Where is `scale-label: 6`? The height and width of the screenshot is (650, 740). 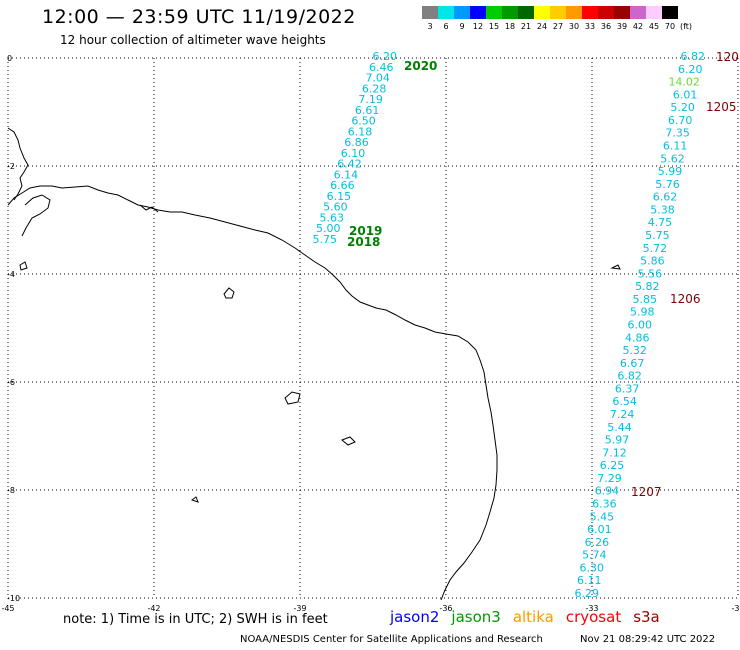 scale-label: 6 is located at coordinates (446, 26).